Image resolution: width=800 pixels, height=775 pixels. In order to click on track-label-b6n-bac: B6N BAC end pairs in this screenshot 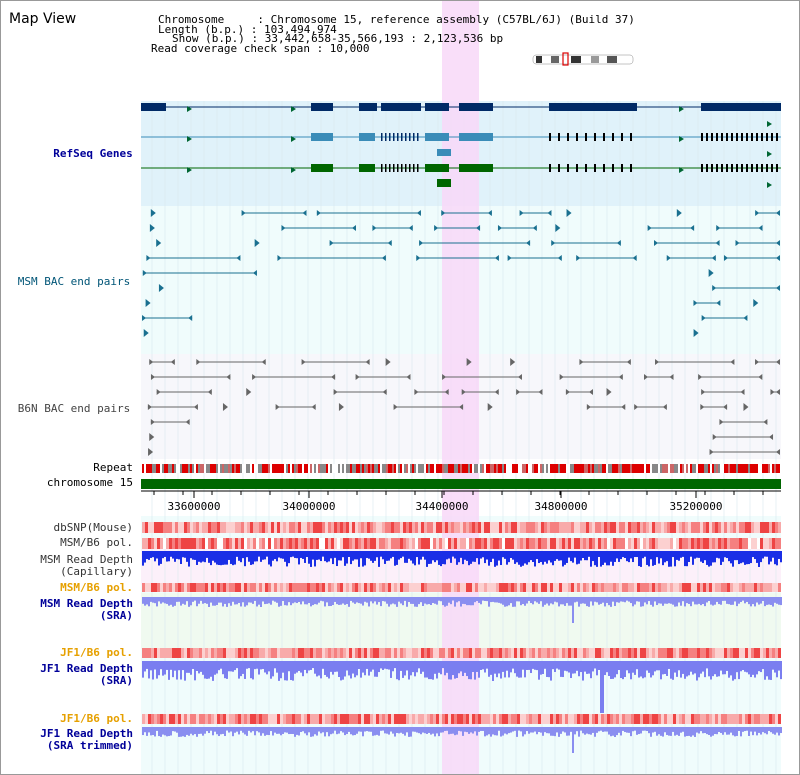, I will do `click(74, 408)`.